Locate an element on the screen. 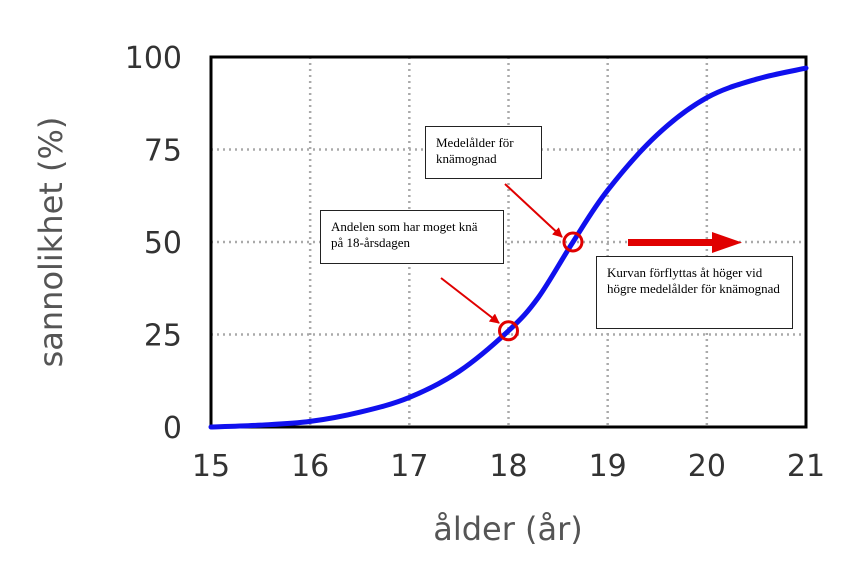  x-tick-label: 19 is located at coordinates (608, 466).